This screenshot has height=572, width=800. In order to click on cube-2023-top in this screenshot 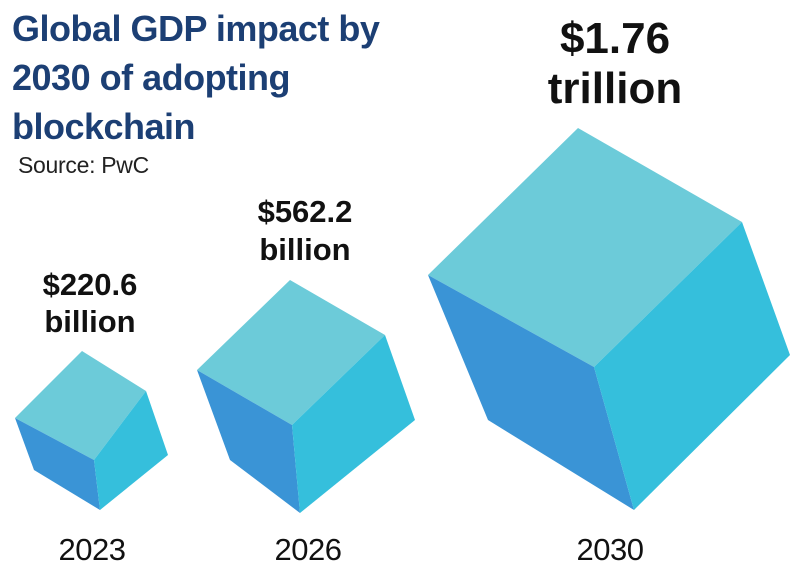, I will do `click(80, 405)`.